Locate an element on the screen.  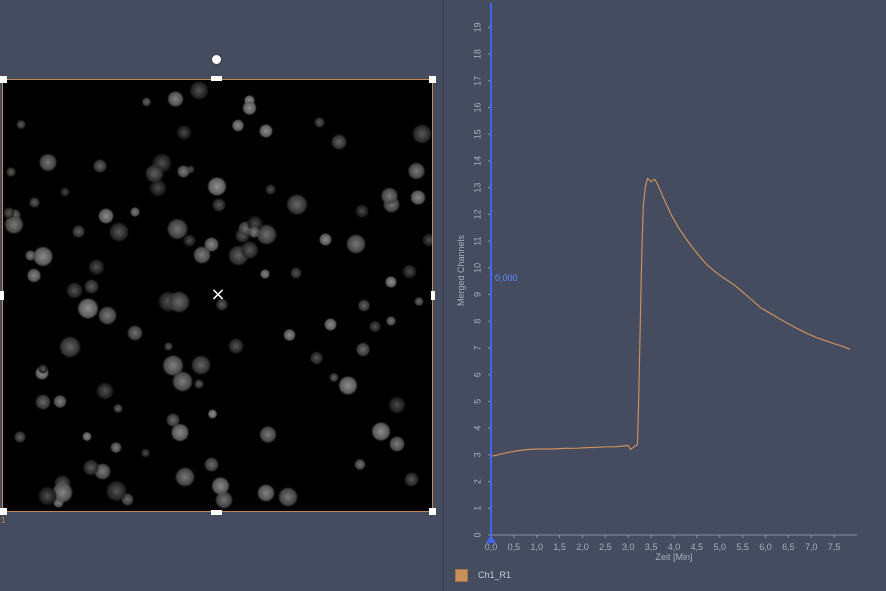
x-tick-label: 1,0 is located at coordinates (536, 547).